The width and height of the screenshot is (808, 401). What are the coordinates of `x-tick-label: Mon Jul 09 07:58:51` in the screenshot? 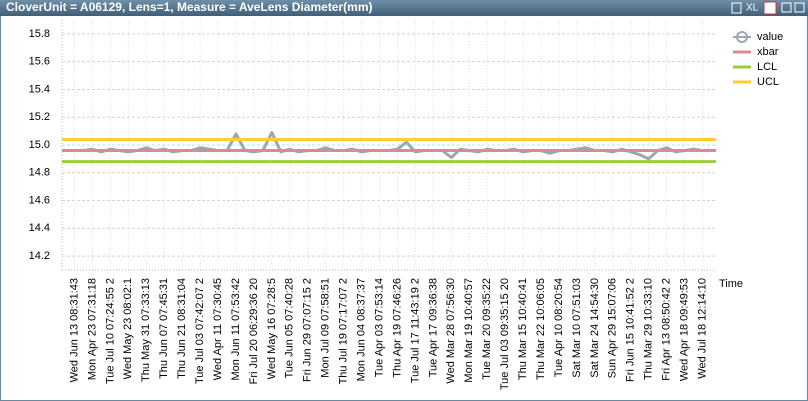 It's located at (326, 328).